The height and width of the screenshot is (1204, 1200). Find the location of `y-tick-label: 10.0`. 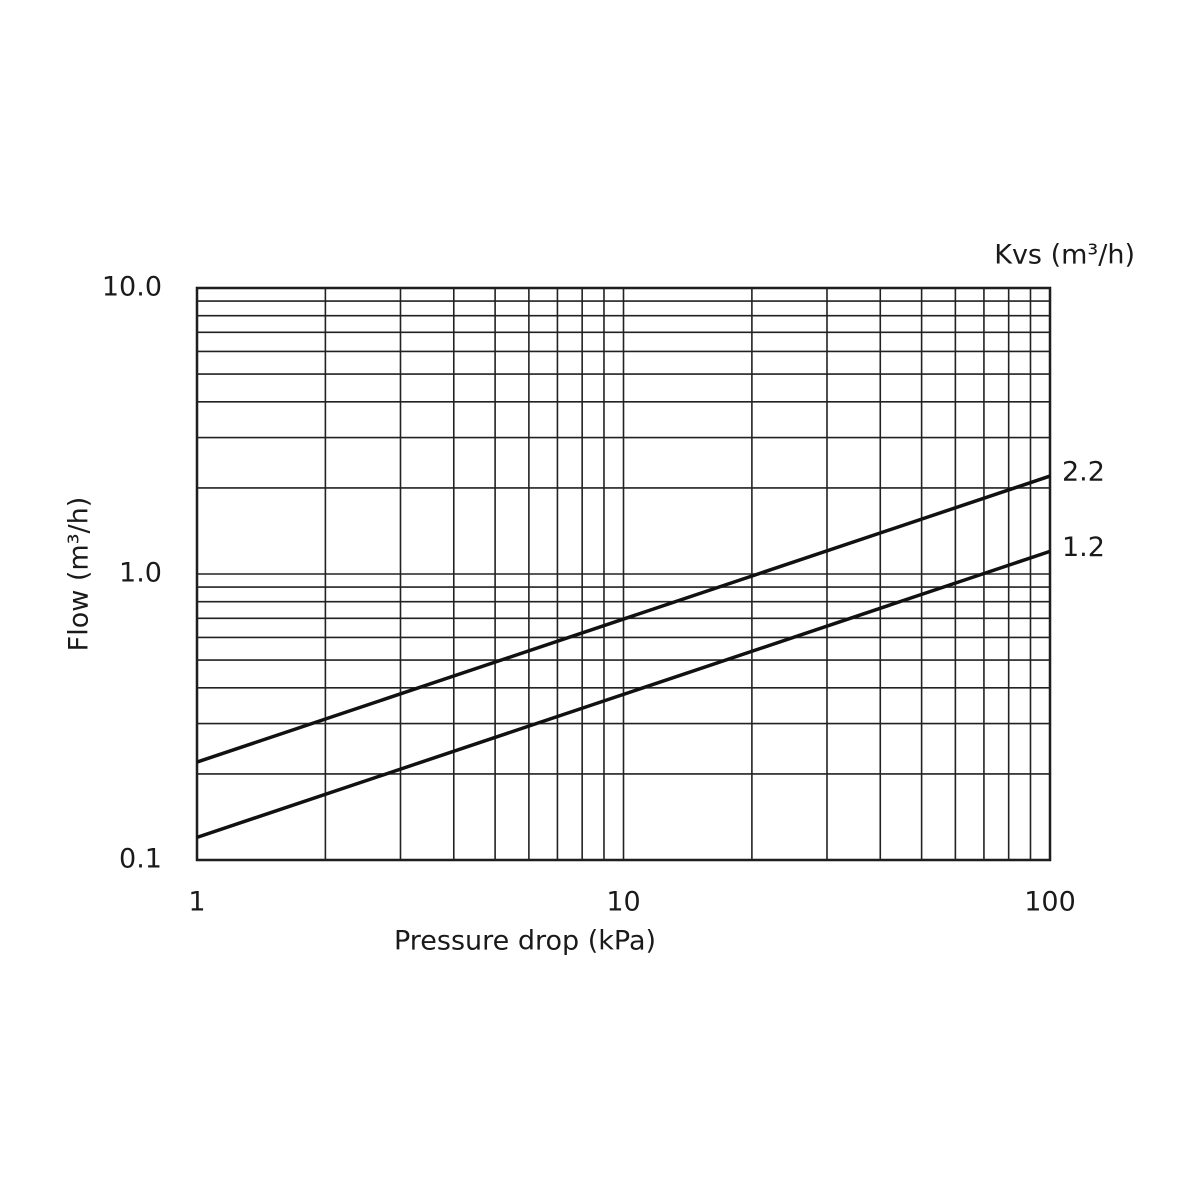

y-tick-label: 10.0 is located at coordinates (132, 287).